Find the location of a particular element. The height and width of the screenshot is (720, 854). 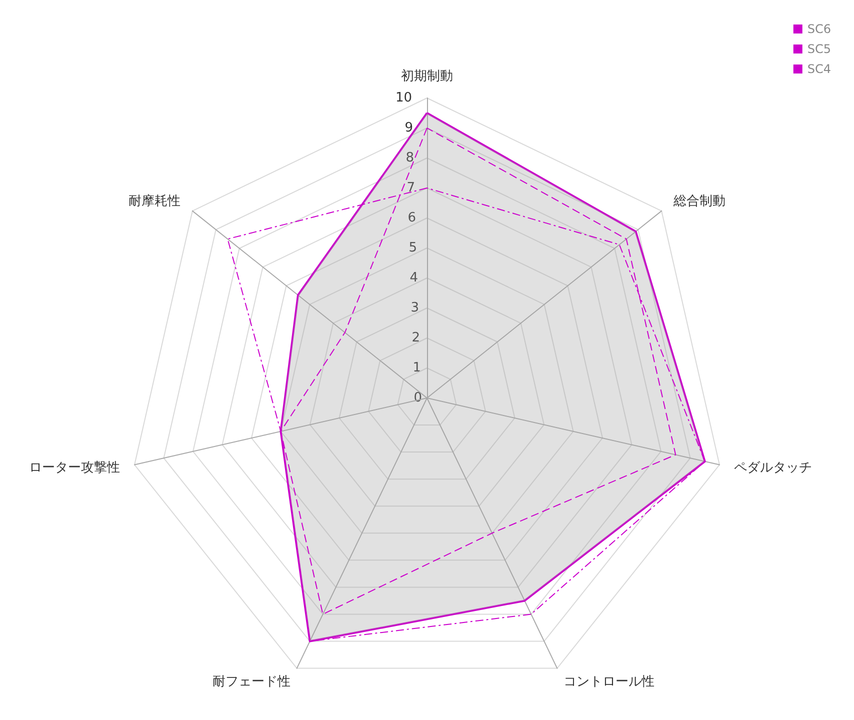

y-tick-label: 6 is located at coordinates (412, 218).